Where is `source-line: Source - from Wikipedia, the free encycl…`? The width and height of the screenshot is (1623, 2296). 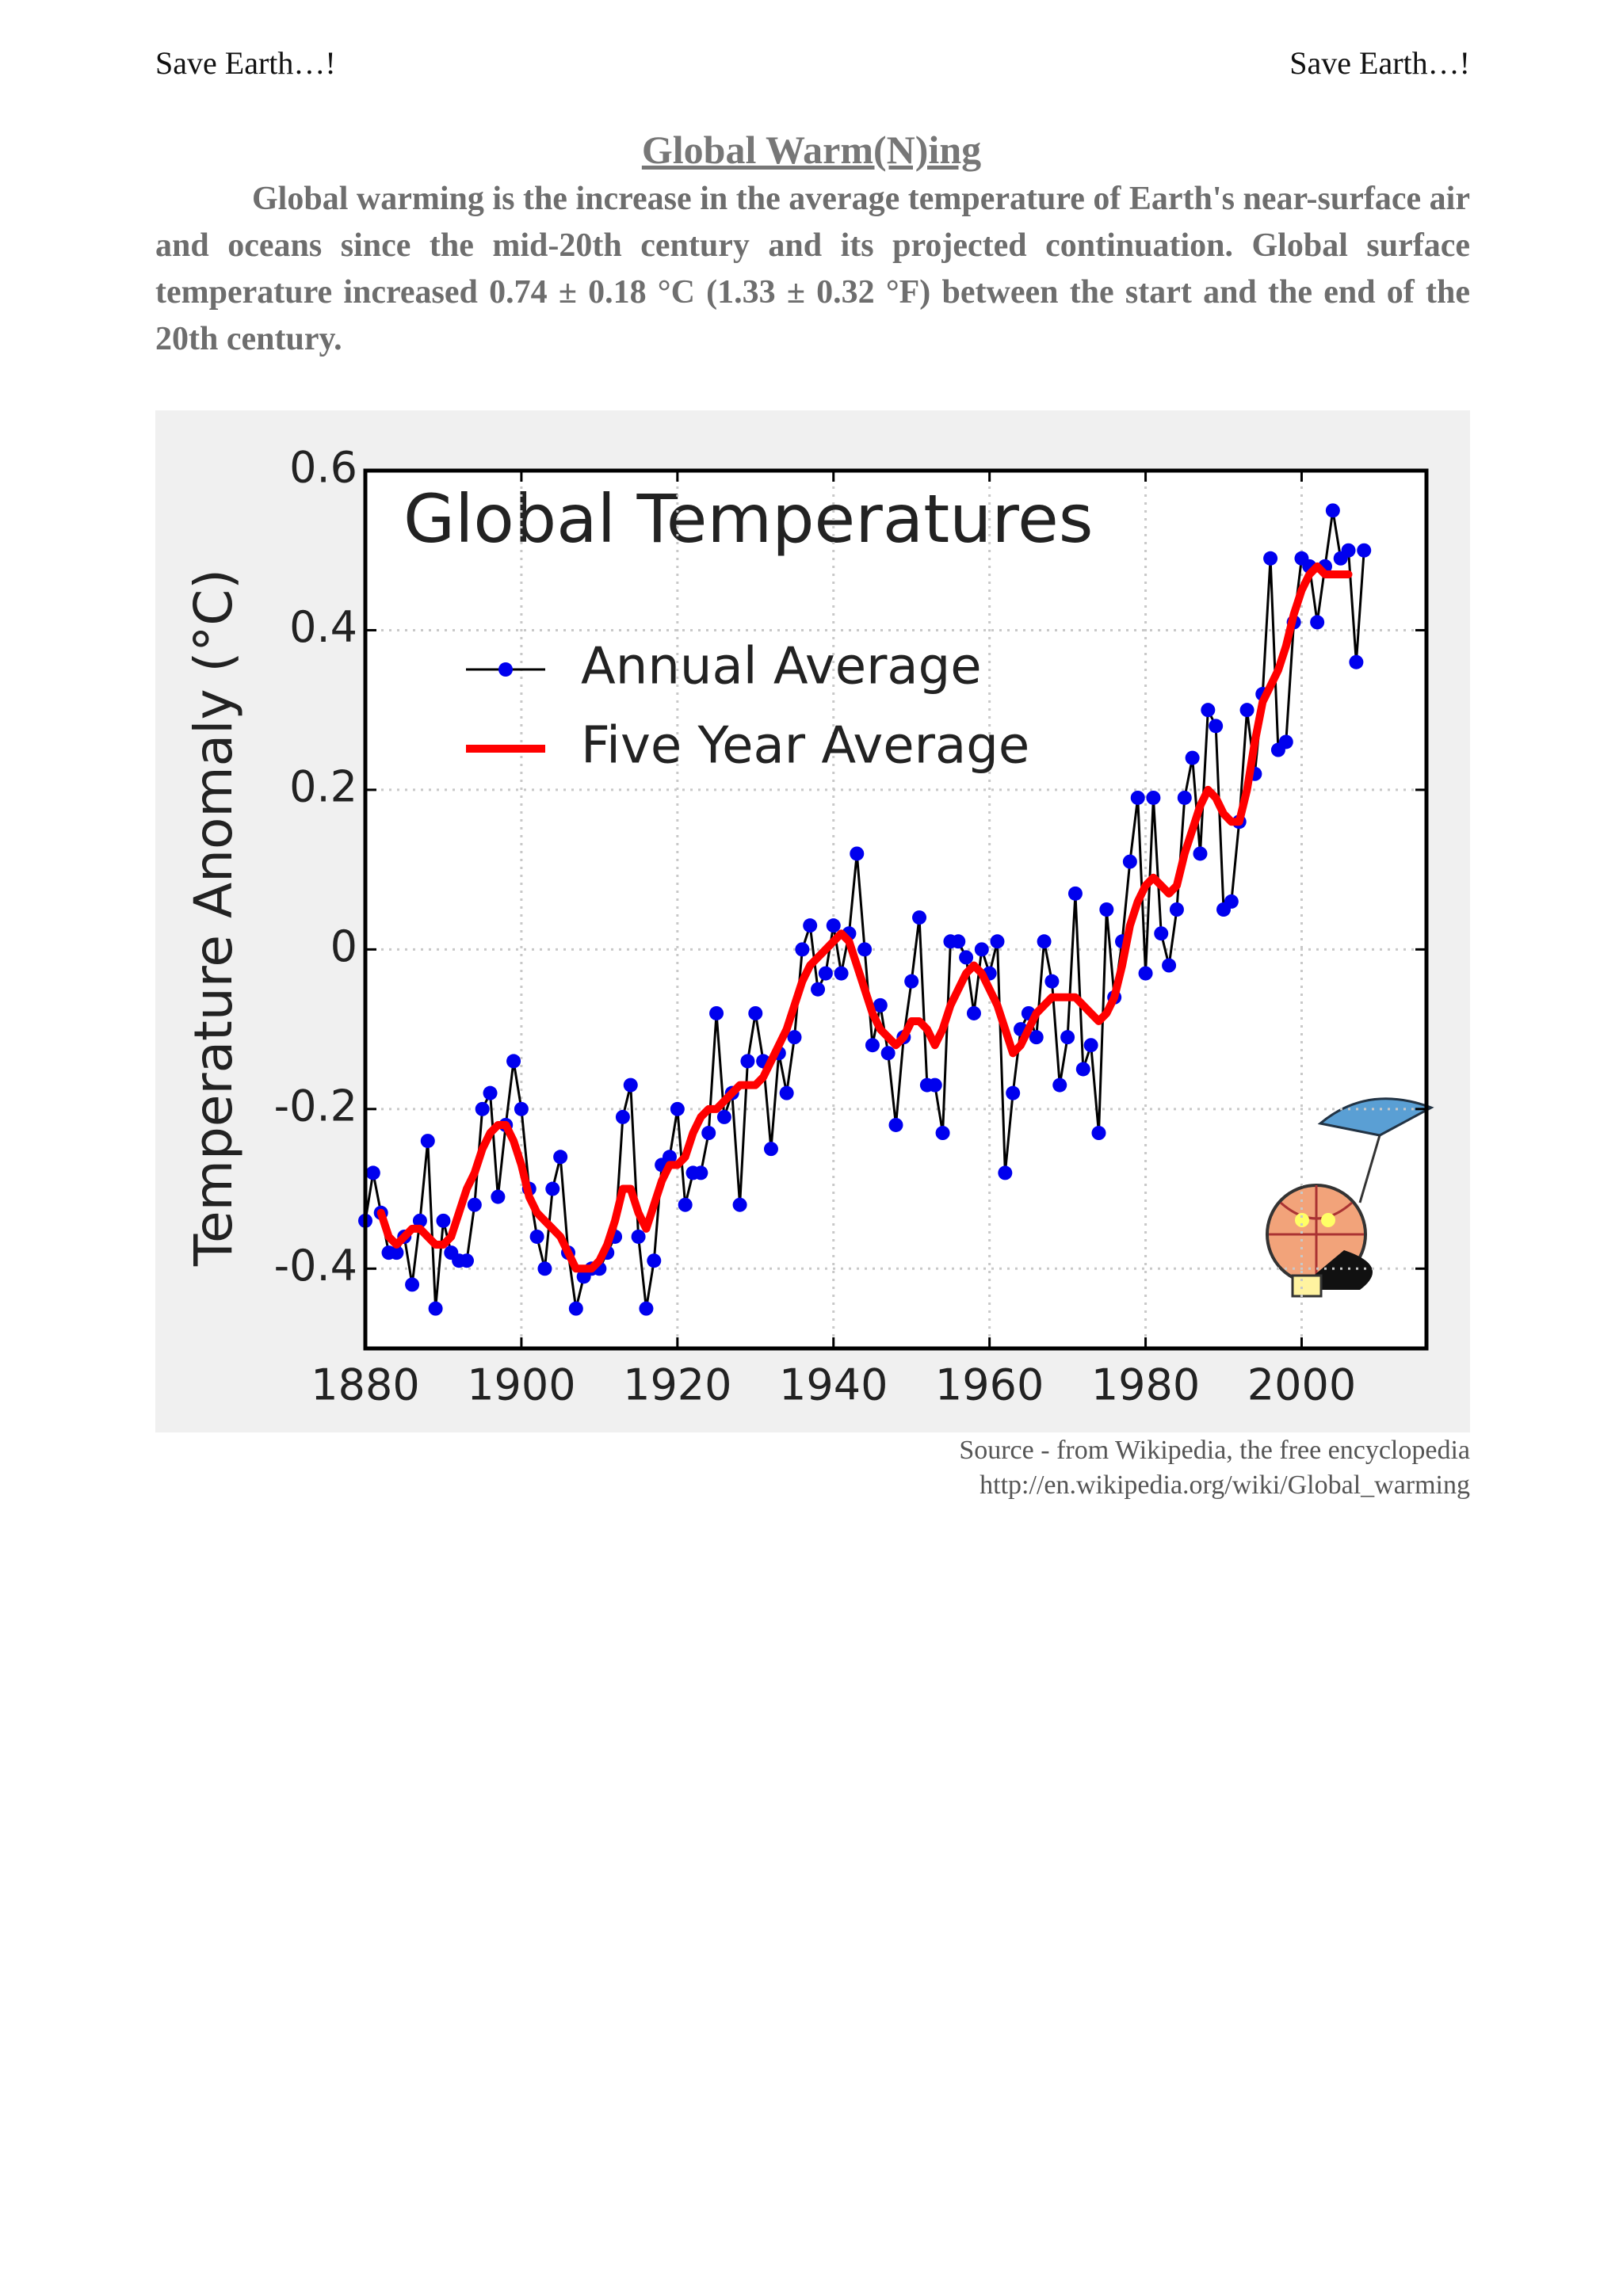
source-line: Source - from Wikipedia, the free encycl… is located at coordinates (1215, 1450).